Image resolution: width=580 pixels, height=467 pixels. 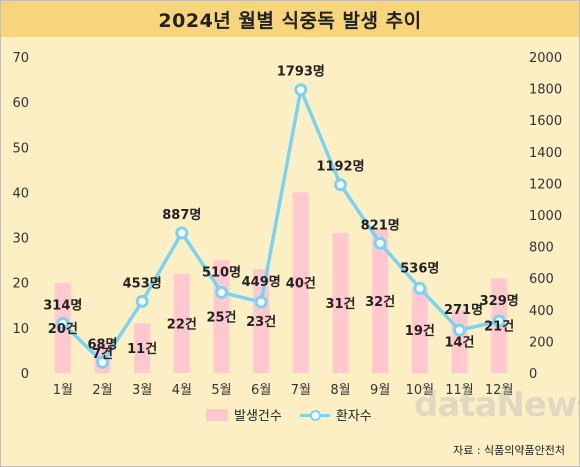 What do you see at coordinates (261, 282) in the screenshot?
I see `line-data-label: 449명` at bounding box center [261, 282].